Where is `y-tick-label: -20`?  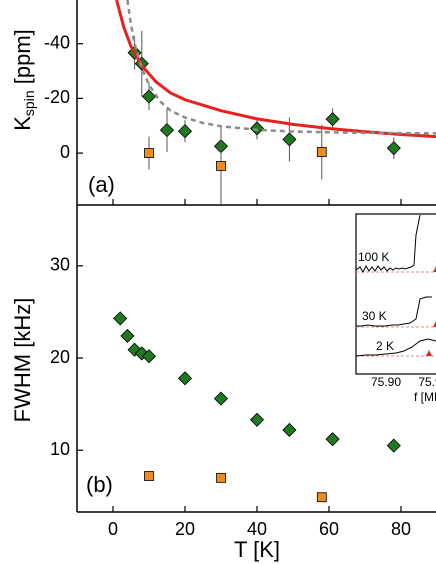 y-tick-label: -20 is located at coordinates (57, 97).